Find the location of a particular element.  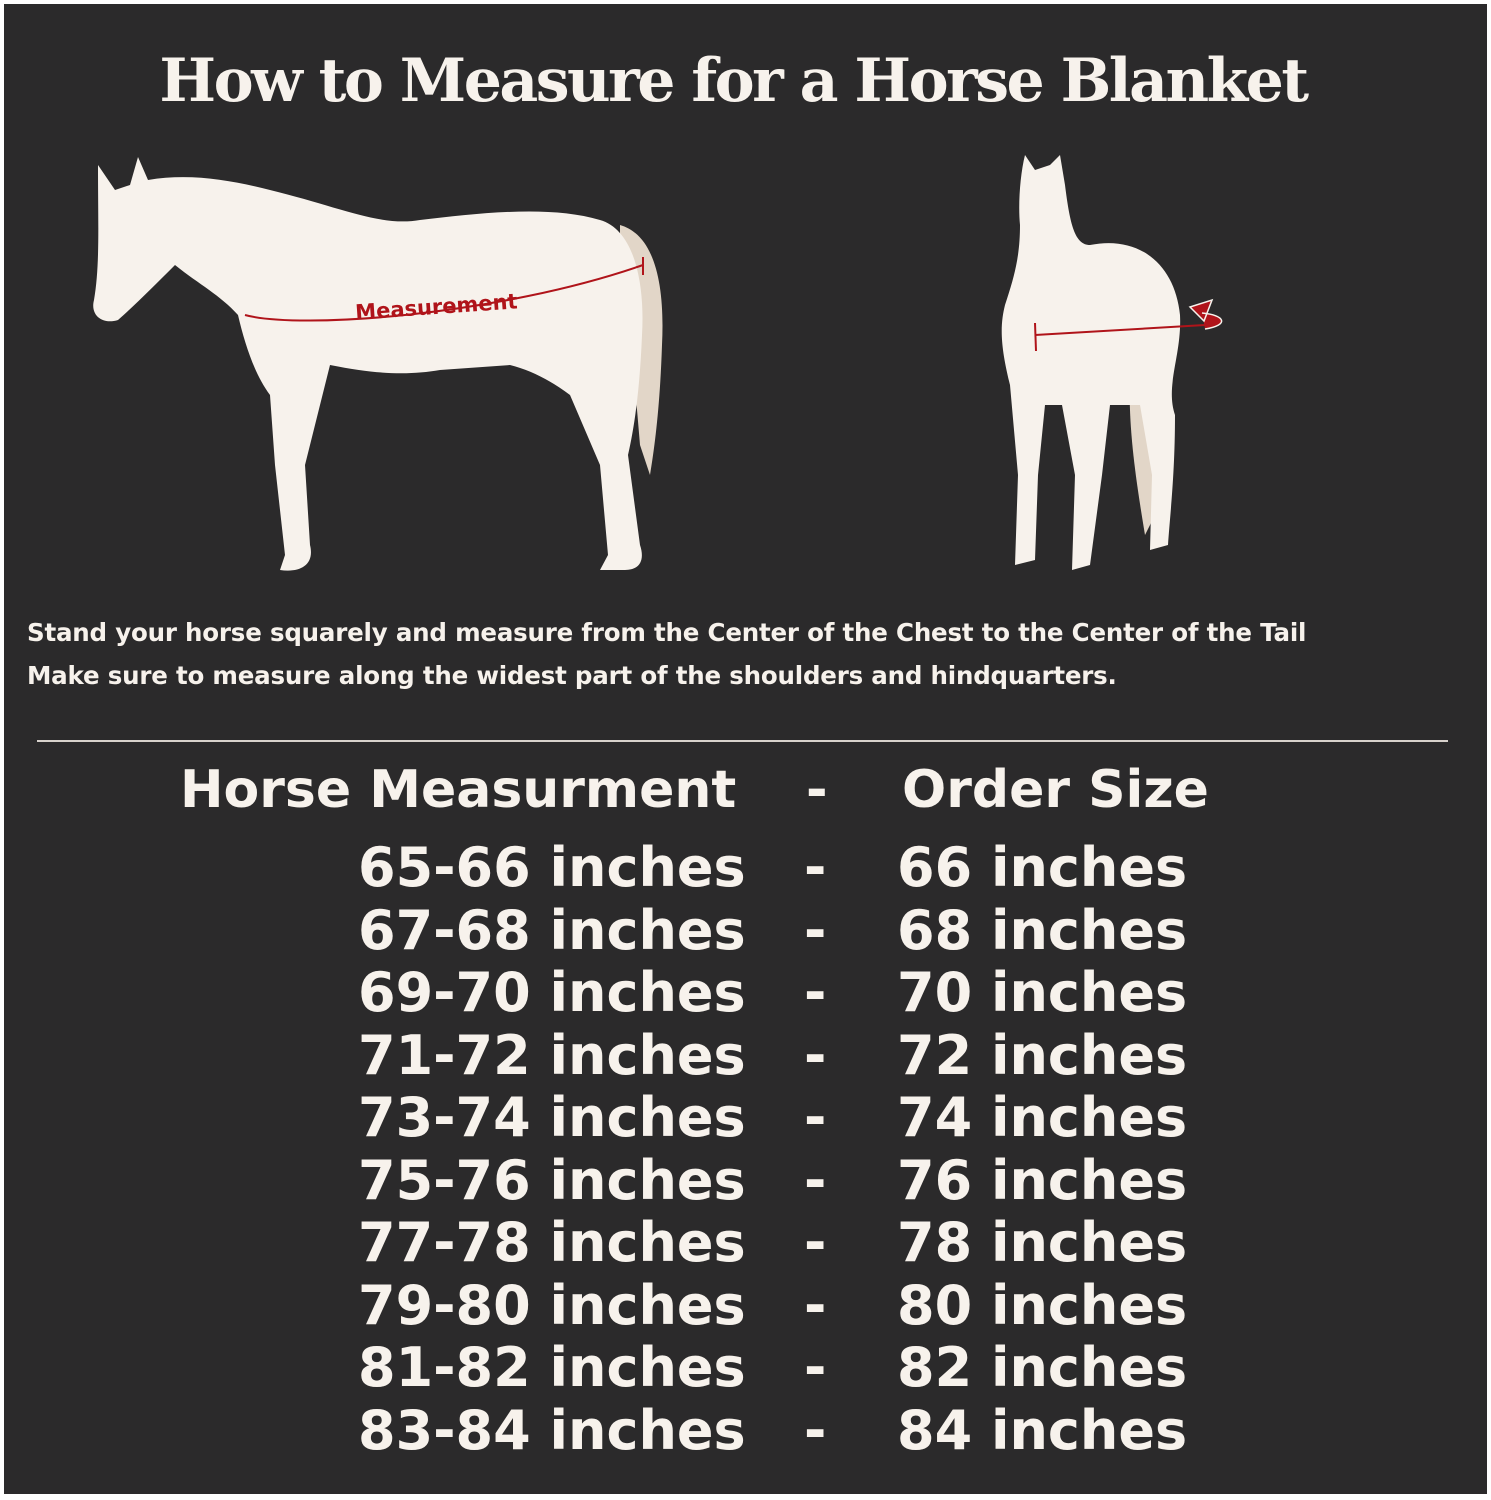

table-row: 79-80 inches - 80 inches is located at coordinates (745, 1305).